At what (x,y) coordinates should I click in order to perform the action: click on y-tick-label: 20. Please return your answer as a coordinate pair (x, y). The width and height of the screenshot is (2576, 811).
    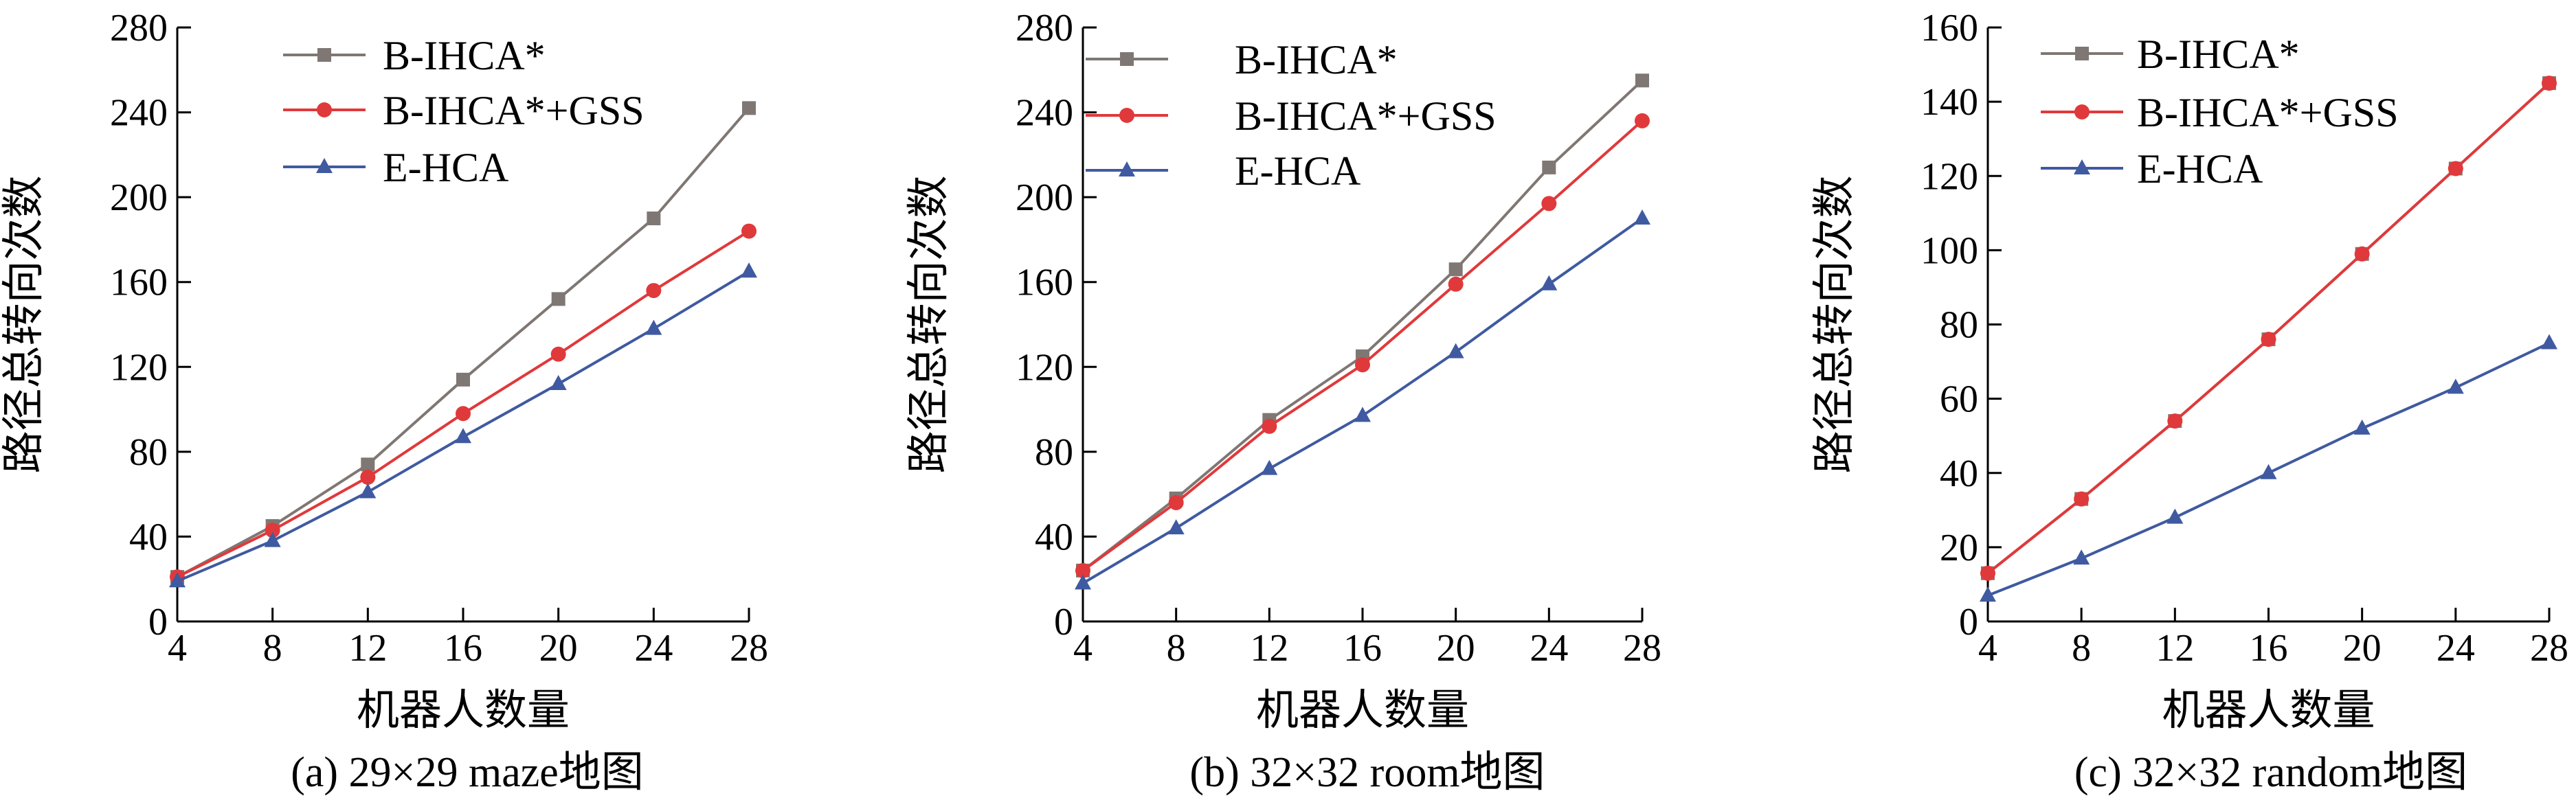
    Looking at the image, I should click on (1959, 548).